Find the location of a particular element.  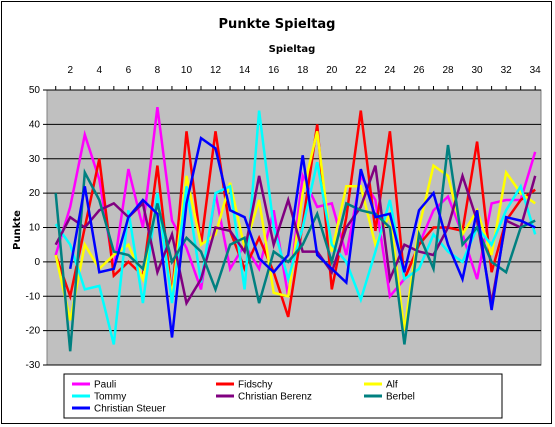

y-tick-label: -30 is located at coordinates (33, 365).